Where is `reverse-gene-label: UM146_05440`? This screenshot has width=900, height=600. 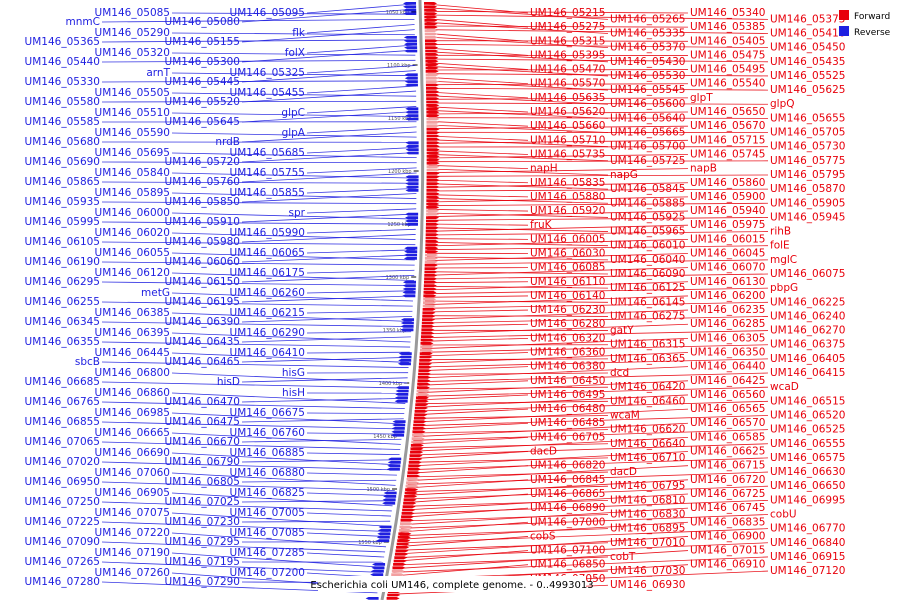
reverse-gene-label: UM146_05440 is located at coordinates (62, 62).